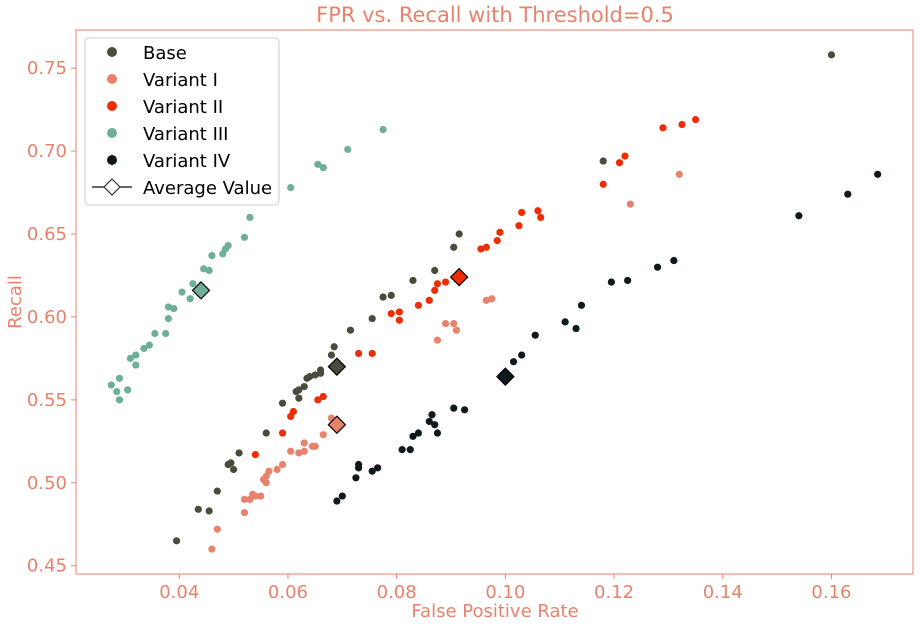  What do you see at coordinates (831, 592) in the screenshot?
I see `x-tick-label: 0.16` at bounding box center [831, 592].